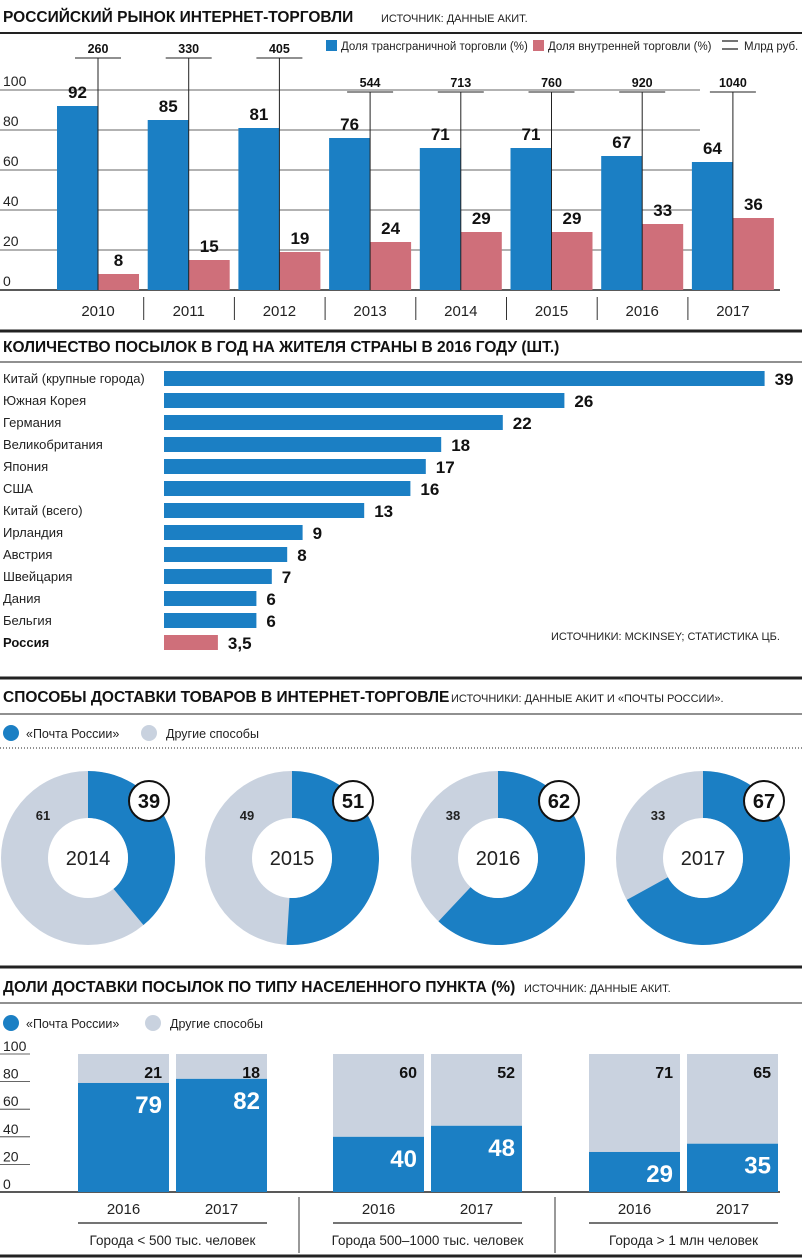 Image resolution: width=804 pixels, height=1259 pixels. What do you see at coordinates (15, 1046) in the screenshot?
I see `y-tick-label: 100` at bounding box center [15, 1046].